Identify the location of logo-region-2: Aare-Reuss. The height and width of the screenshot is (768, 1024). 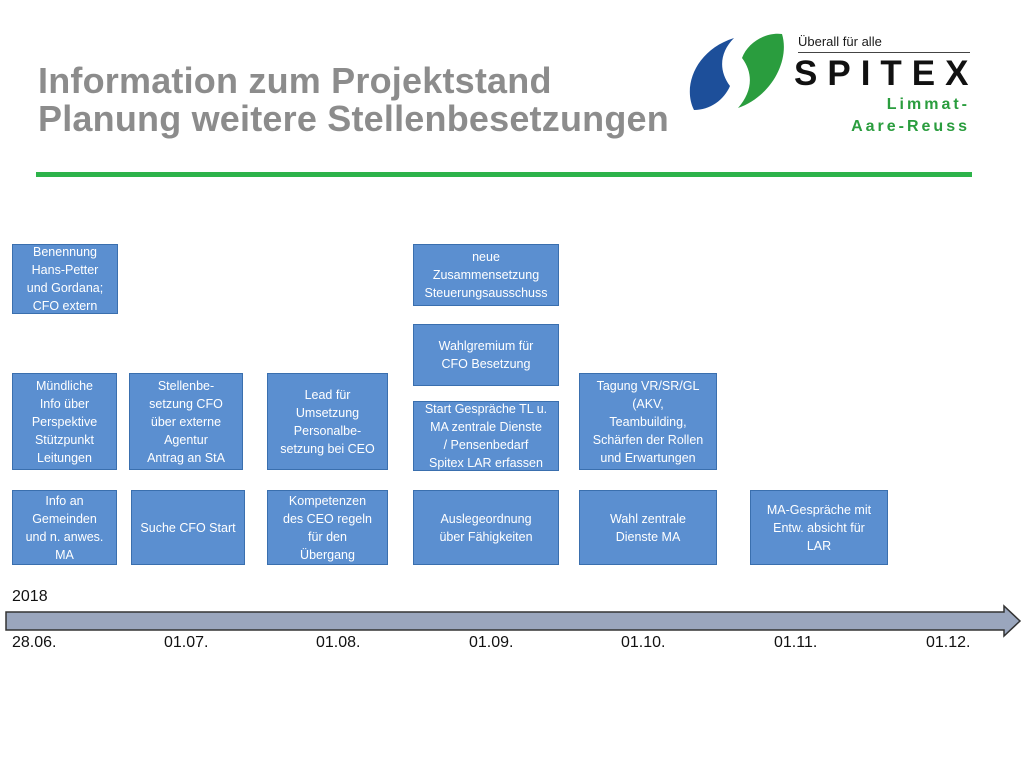
(910, 126).